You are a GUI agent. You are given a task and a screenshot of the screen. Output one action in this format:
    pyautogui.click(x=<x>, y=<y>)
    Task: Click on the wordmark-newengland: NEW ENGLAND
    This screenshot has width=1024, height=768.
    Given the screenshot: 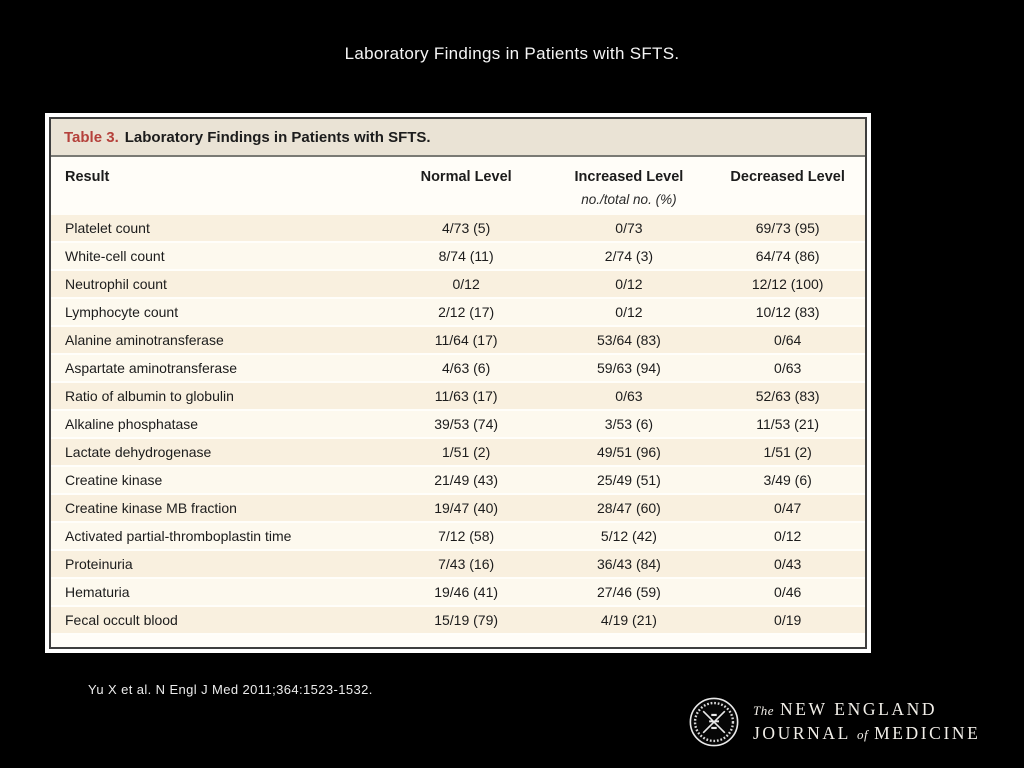 What is the action you would take?
    pyautogui.click(x=859, y=709)
    